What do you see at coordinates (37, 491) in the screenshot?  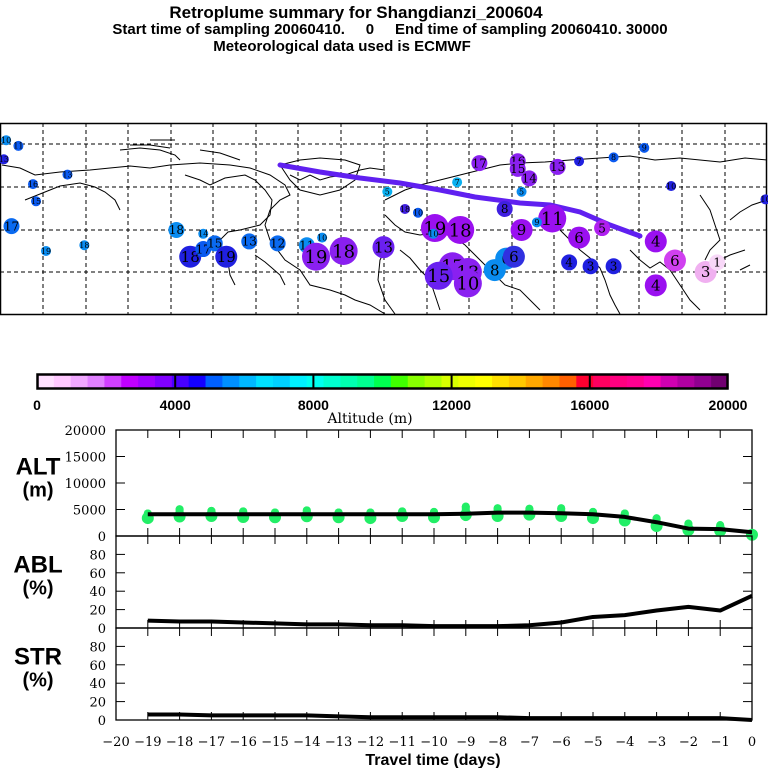 I see `panel-ylabel-unit: (m)` at bounding box center [37, 491].